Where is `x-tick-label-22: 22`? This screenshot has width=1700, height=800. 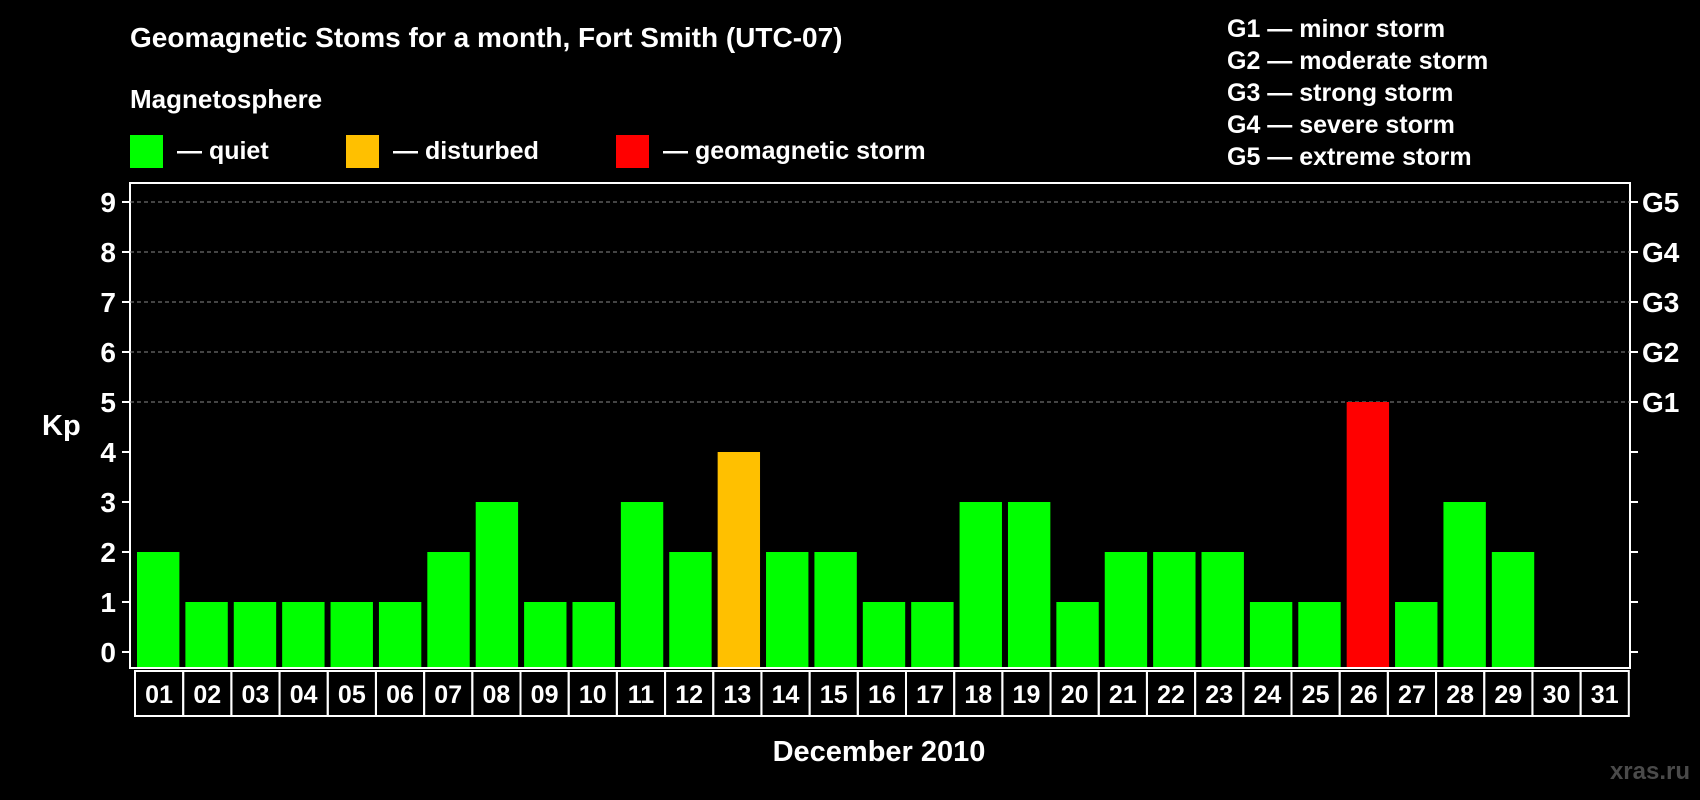 x-tick-label-22: 22 is located at coordinates (1171, 695).